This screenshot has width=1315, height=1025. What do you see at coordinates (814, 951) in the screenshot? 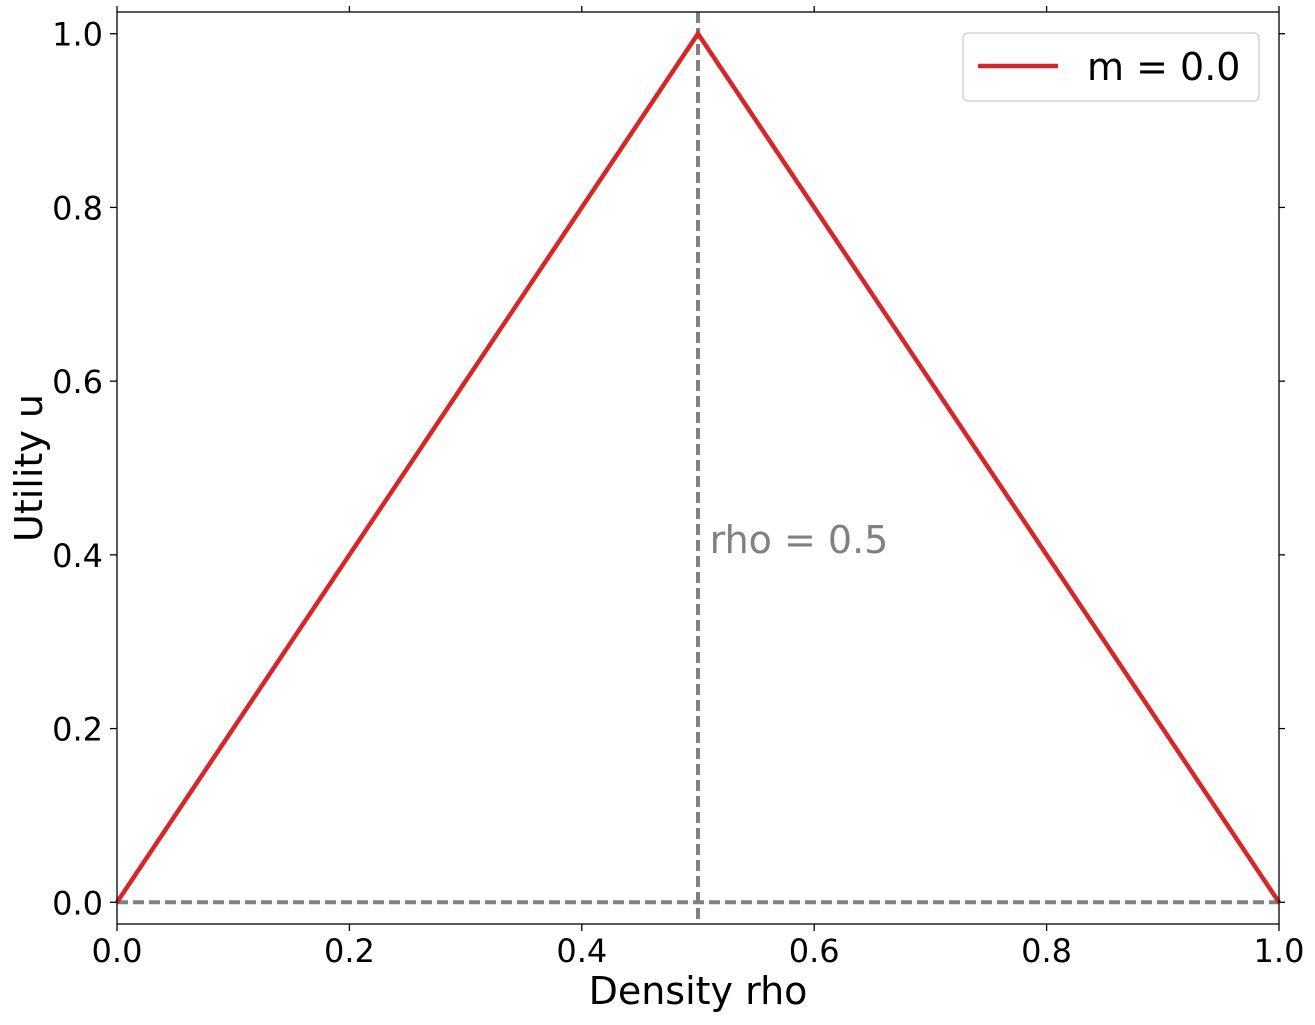
I see `x-tick-label: 0.6` at bounding box center [814, 951].